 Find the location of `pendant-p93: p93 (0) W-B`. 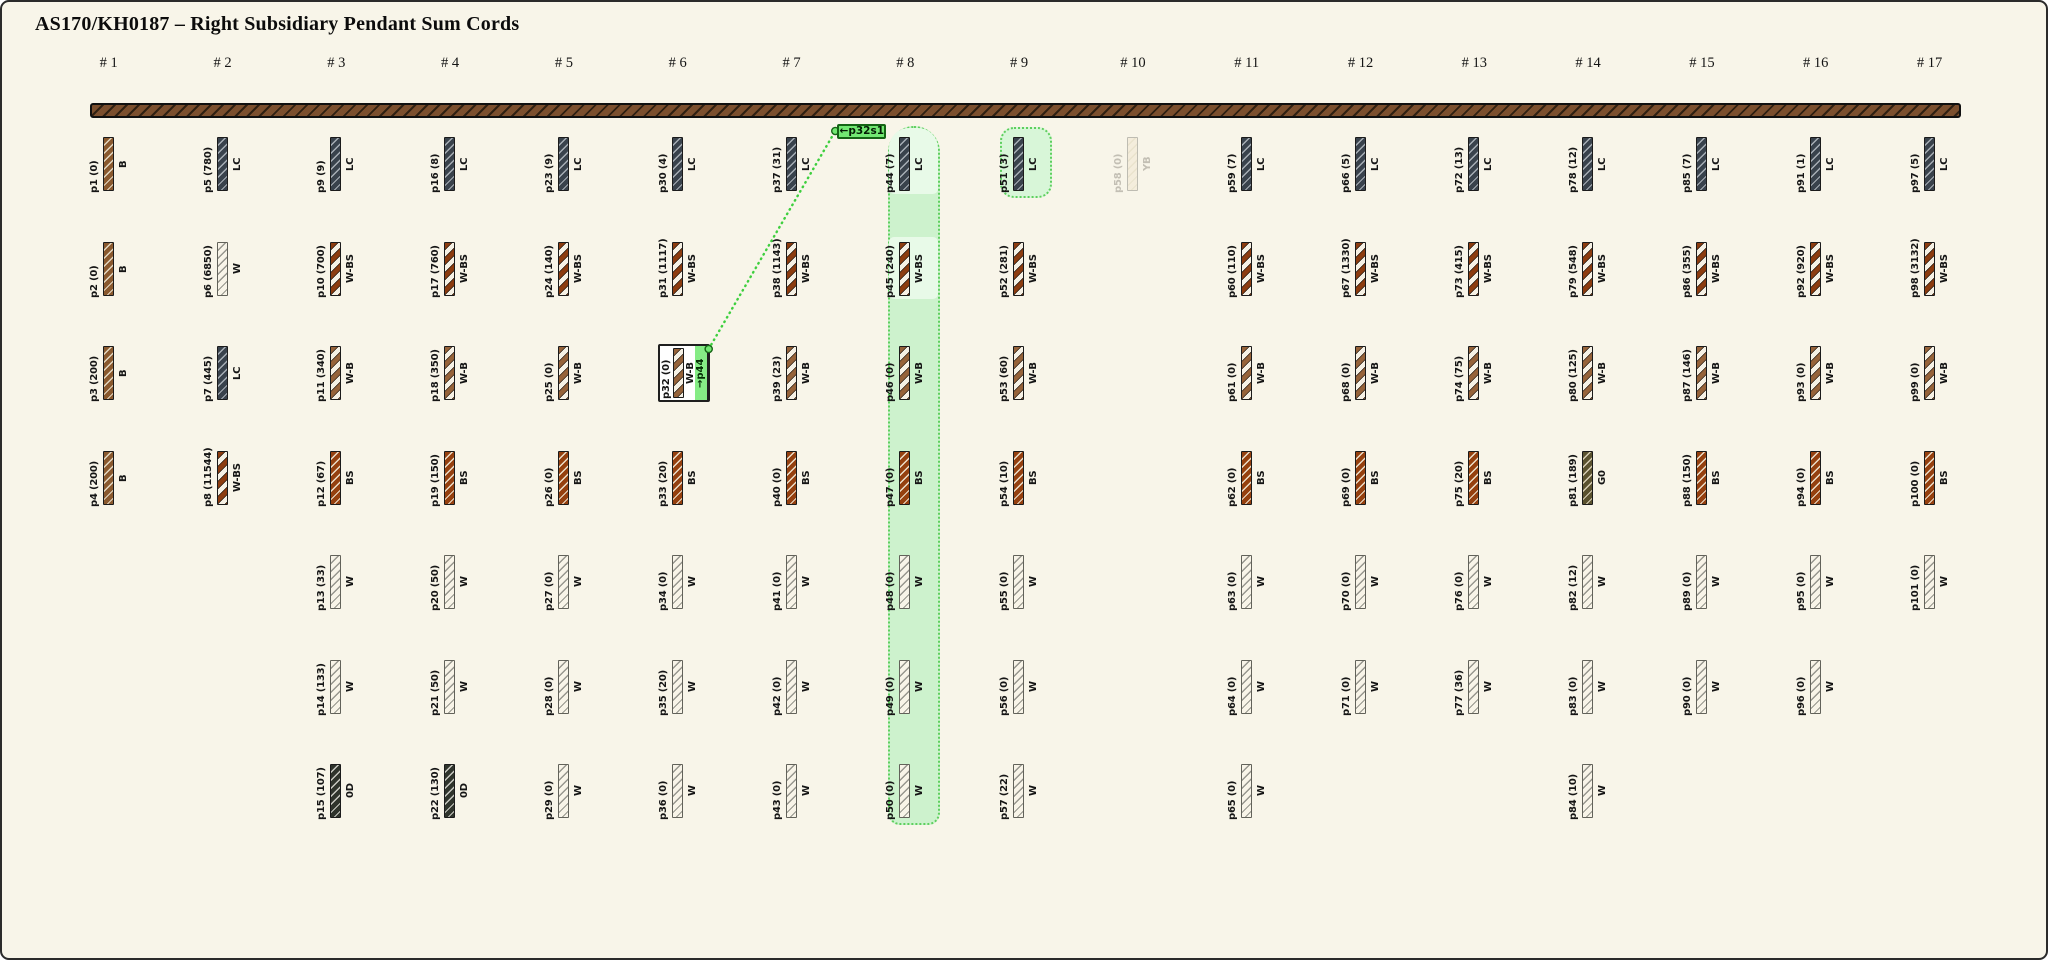

pendant-p93: p93 (0) W-B is located at coordinates (1816, 374).